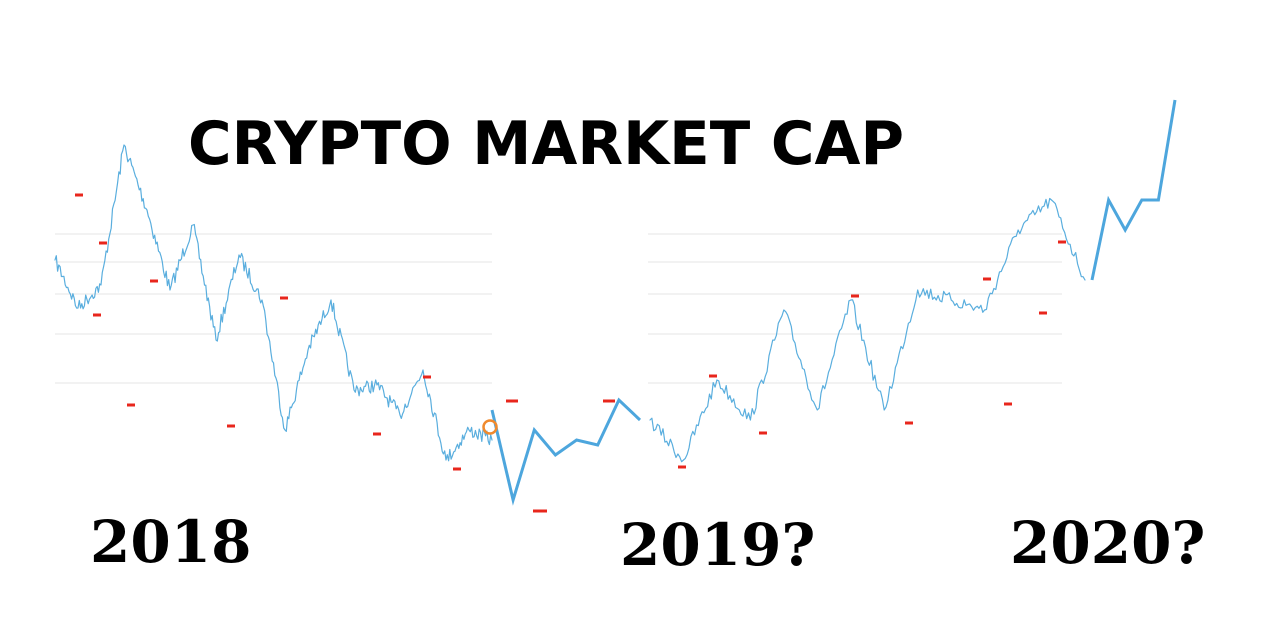  I want to click on period-label-2018: 2018, so click(170, 542).